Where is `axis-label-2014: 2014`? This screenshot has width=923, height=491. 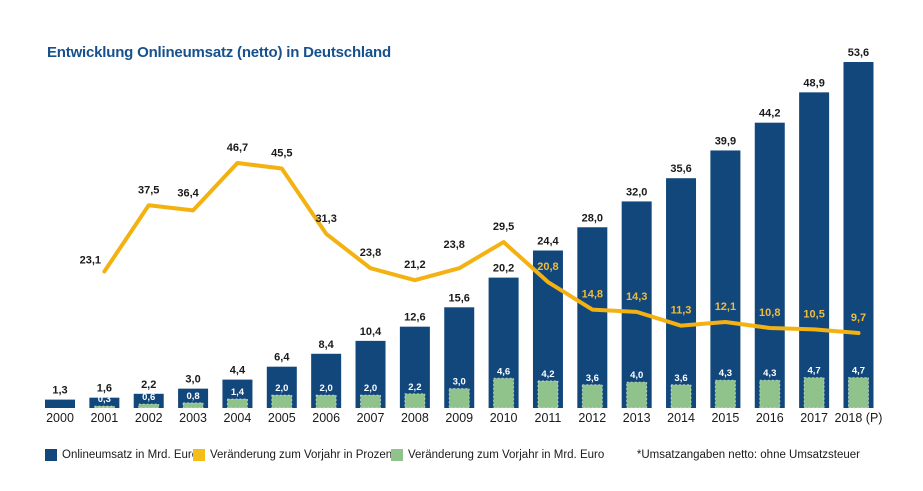 axis-label-2014: 2014 is located at coordinates (681, 418).